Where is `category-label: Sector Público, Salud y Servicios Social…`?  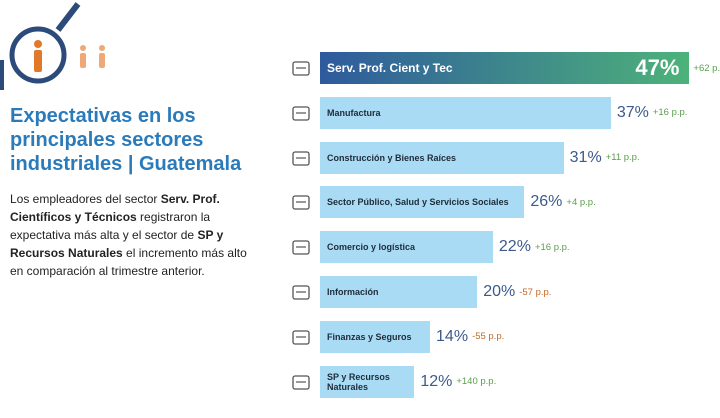
category-label: Sector Público, Salud y Servicios Social… is located at coordinates (418, 202).